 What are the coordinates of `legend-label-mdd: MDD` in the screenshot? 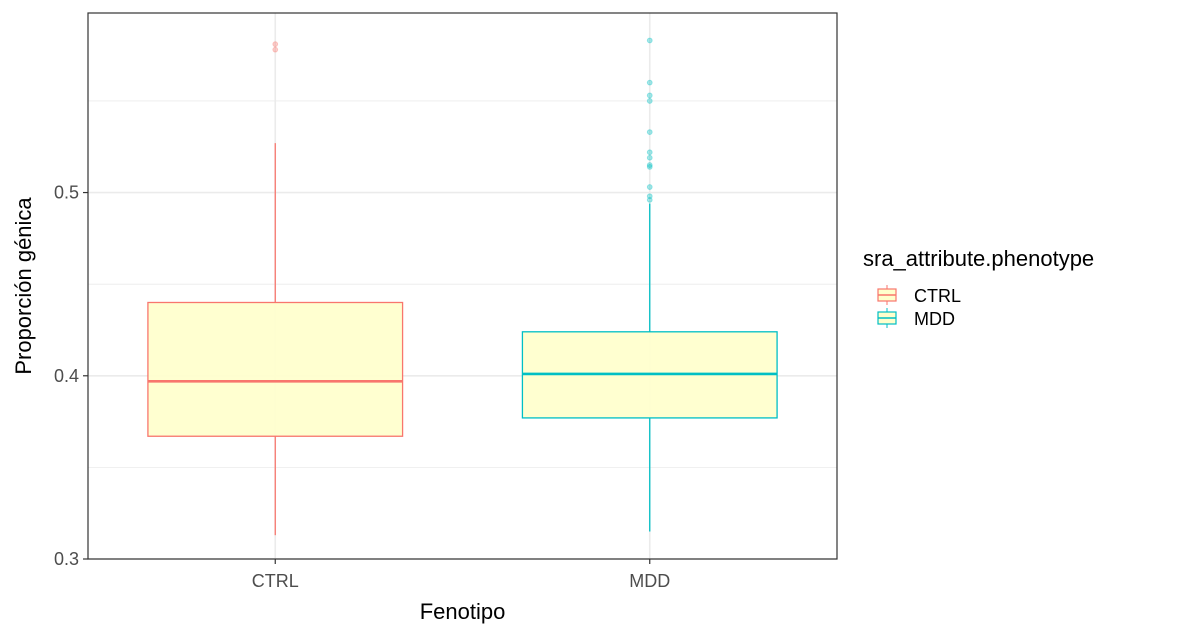 It's located at (934, 319).